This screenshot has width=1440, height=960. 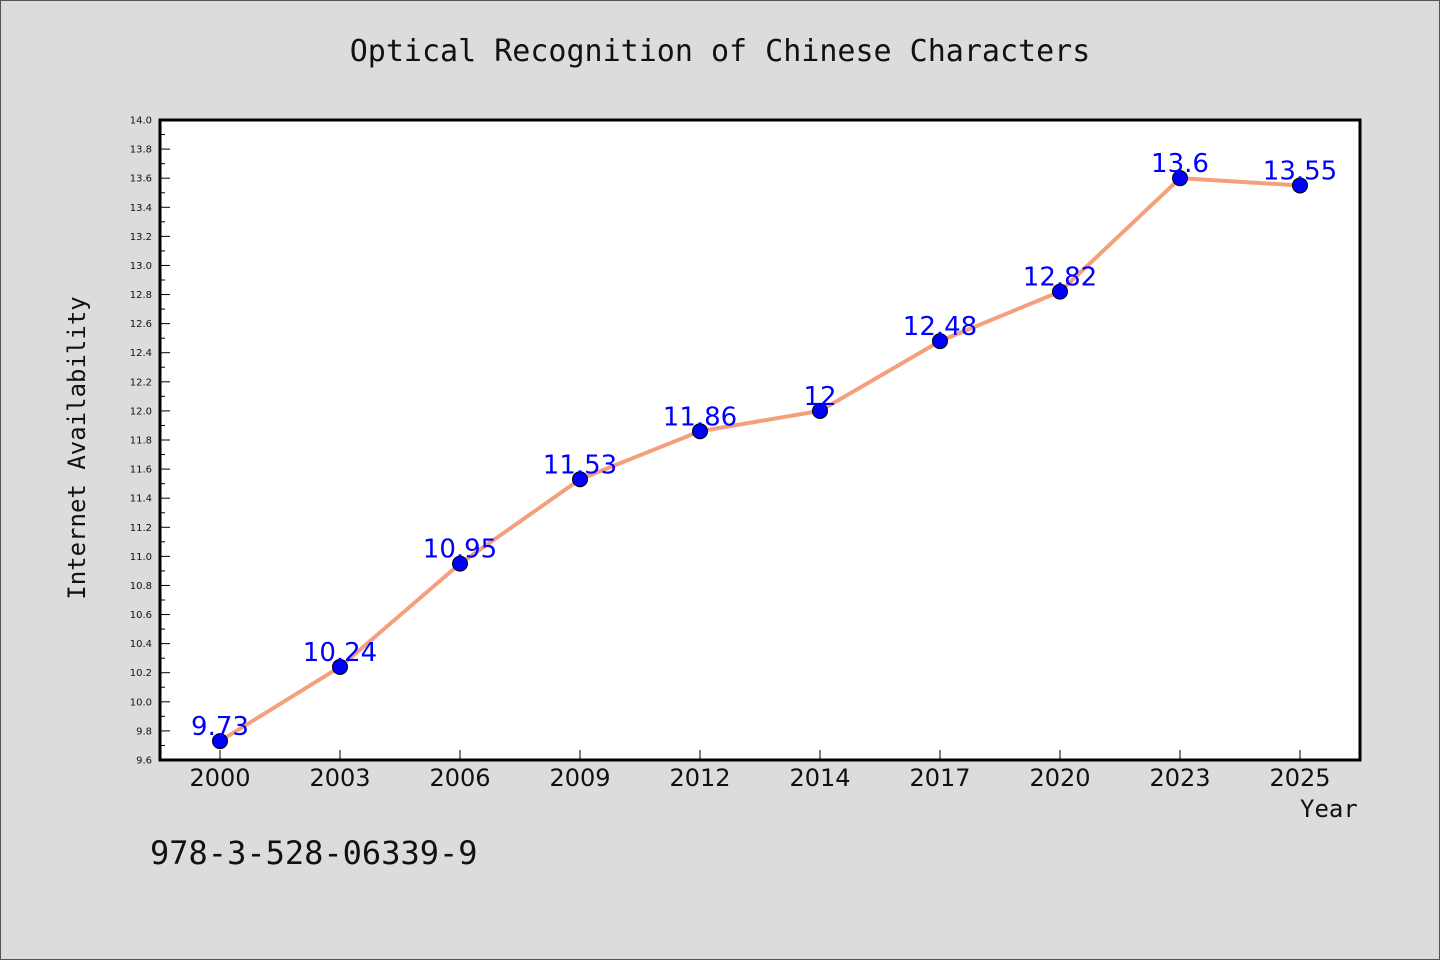 What do you see at coordinates (141, 411) in the screenshot?
I see `y-tick-label: 12.0` at bounding box center [141, 411].